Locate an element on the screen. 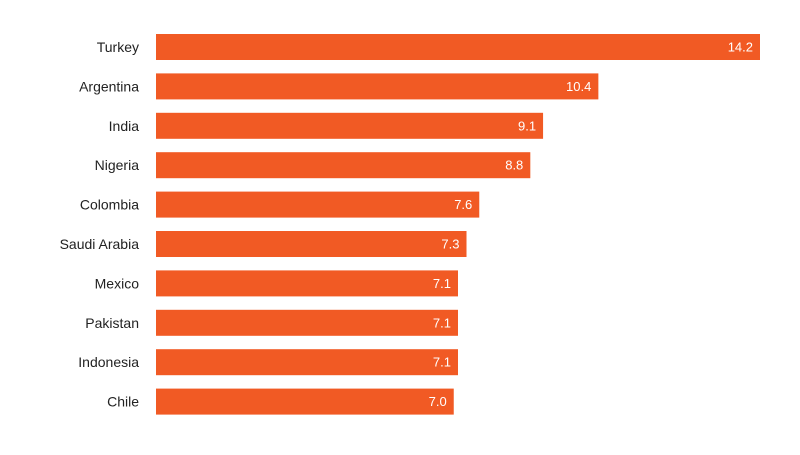 Image resolution: width=800 pixels, height=455 pixels. category-label: Saudi Arabia is located at coordinates (100, 244).